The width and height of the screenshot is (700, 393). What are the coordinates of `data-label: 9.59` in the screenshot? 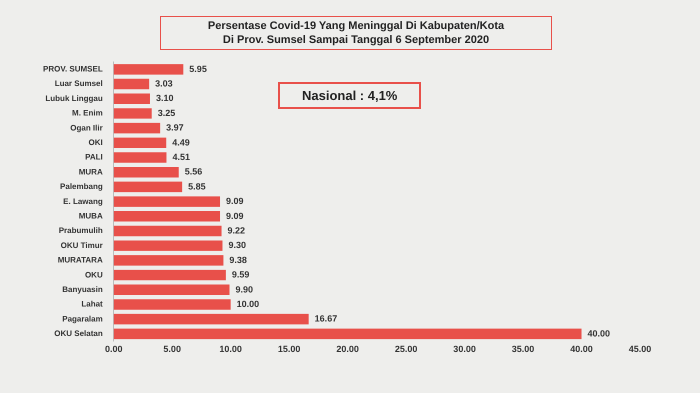 It's located at (241, 275).